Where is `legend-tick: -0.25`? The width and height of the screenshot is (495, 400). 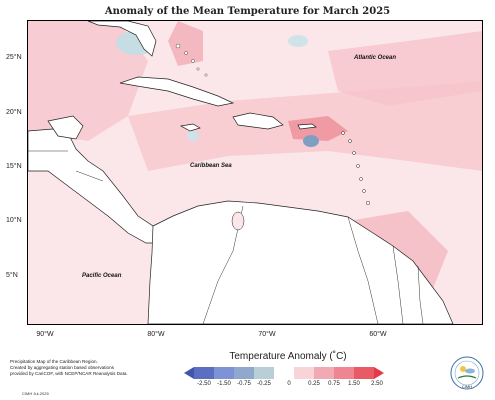 legend-tick: -0.25 is located at coordinates (264, 384).